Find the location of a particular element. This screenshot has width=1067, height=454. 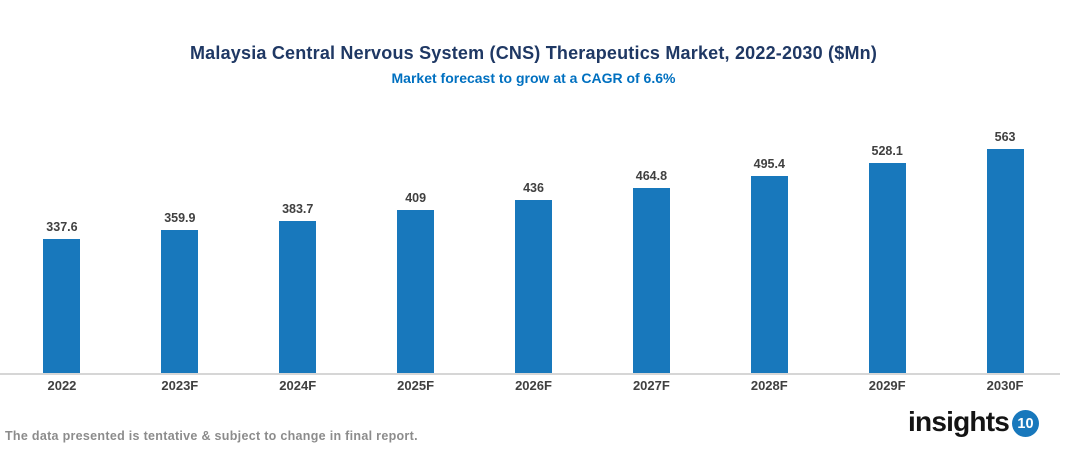

x-axis-line is located at coordinates (530, 374).